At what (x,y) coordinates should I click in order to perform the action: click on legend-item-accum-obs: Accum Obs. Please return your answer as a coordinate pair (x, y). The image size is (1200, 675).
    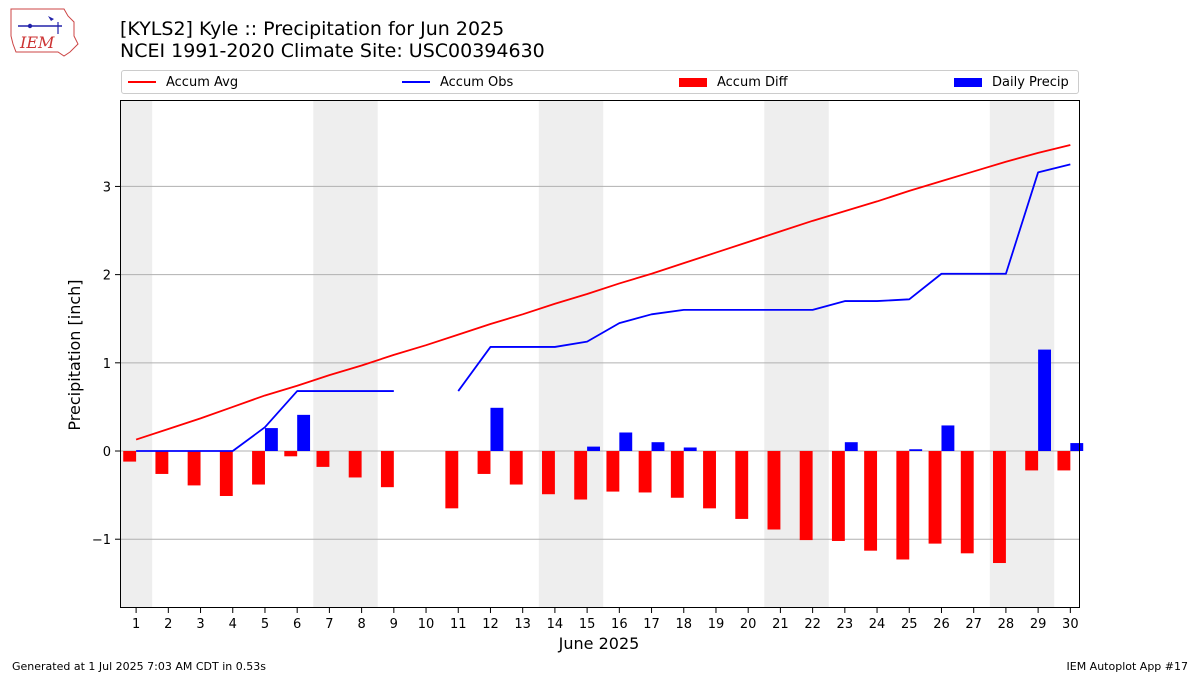
    Looking at the image, I should click on (457, 82).